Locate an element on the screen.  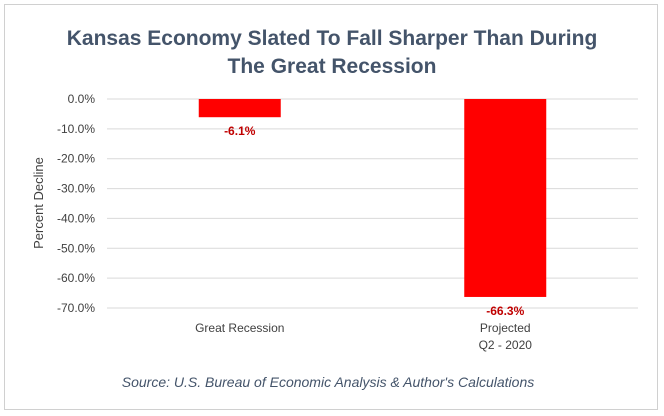
y-tick-label: -40.0% is located at coordinates (76, 218).